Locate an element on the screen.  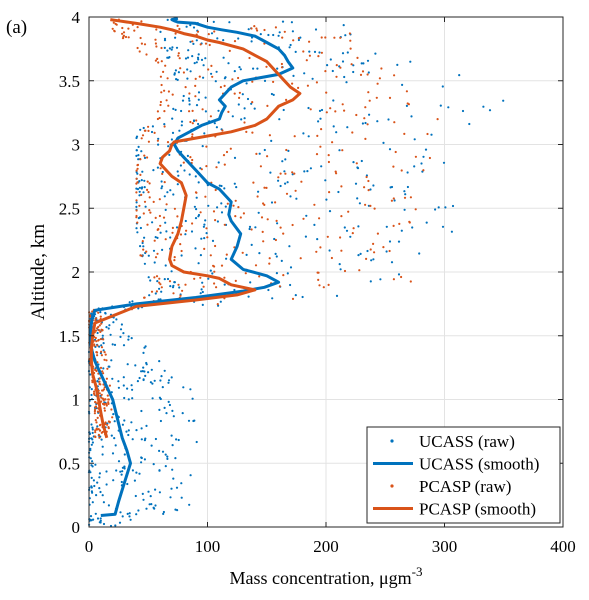
x-tick-label: 100 is located at coordinates (208, 546).